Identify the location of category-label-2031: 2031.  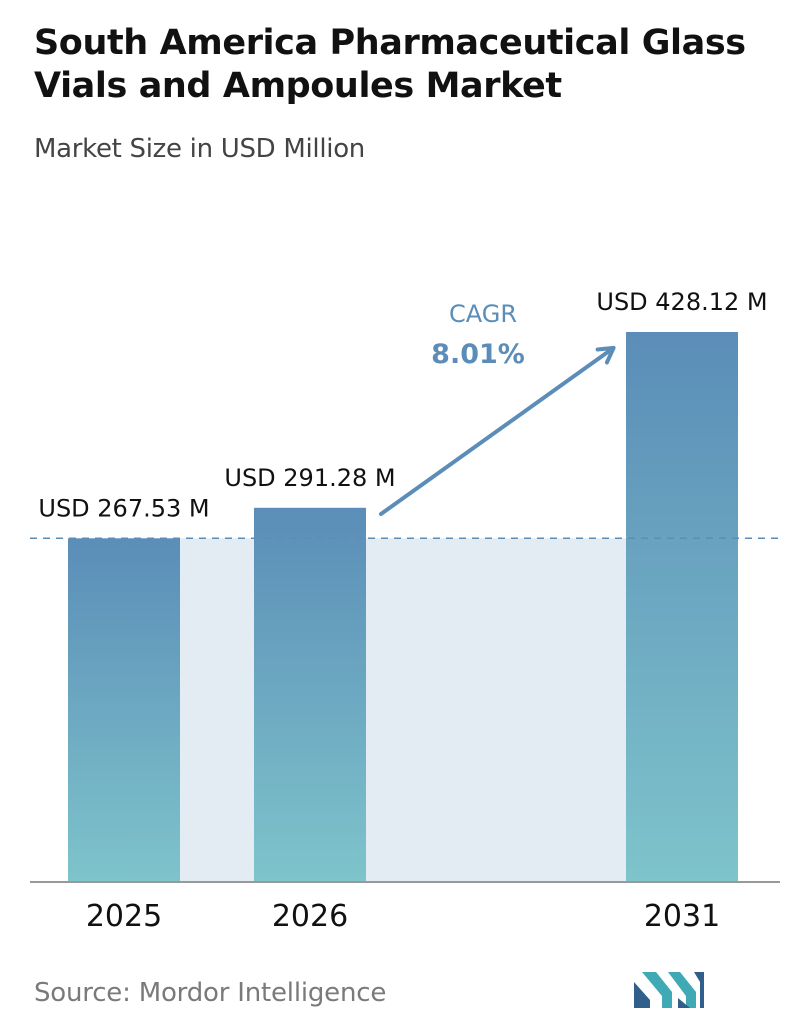
(682, 916).